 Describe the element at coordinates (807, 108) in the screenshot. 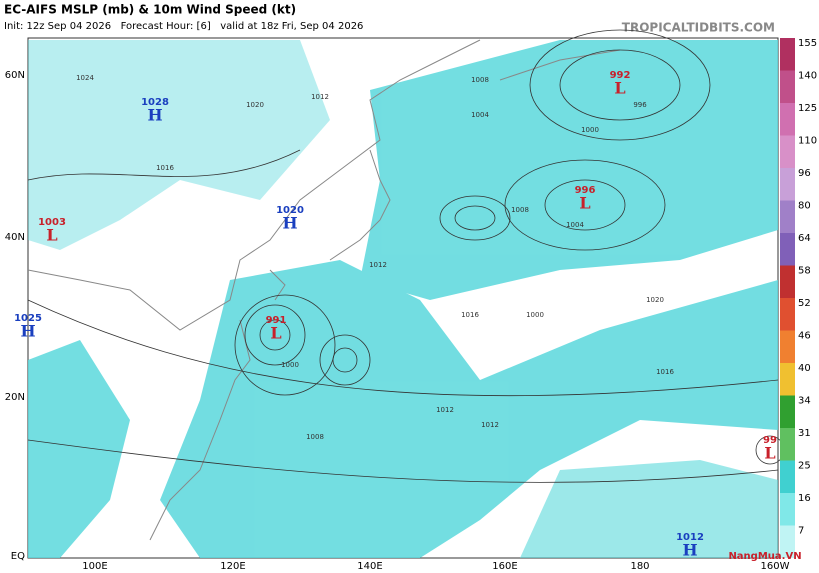

I see `colorbar-label: 125` at that location.